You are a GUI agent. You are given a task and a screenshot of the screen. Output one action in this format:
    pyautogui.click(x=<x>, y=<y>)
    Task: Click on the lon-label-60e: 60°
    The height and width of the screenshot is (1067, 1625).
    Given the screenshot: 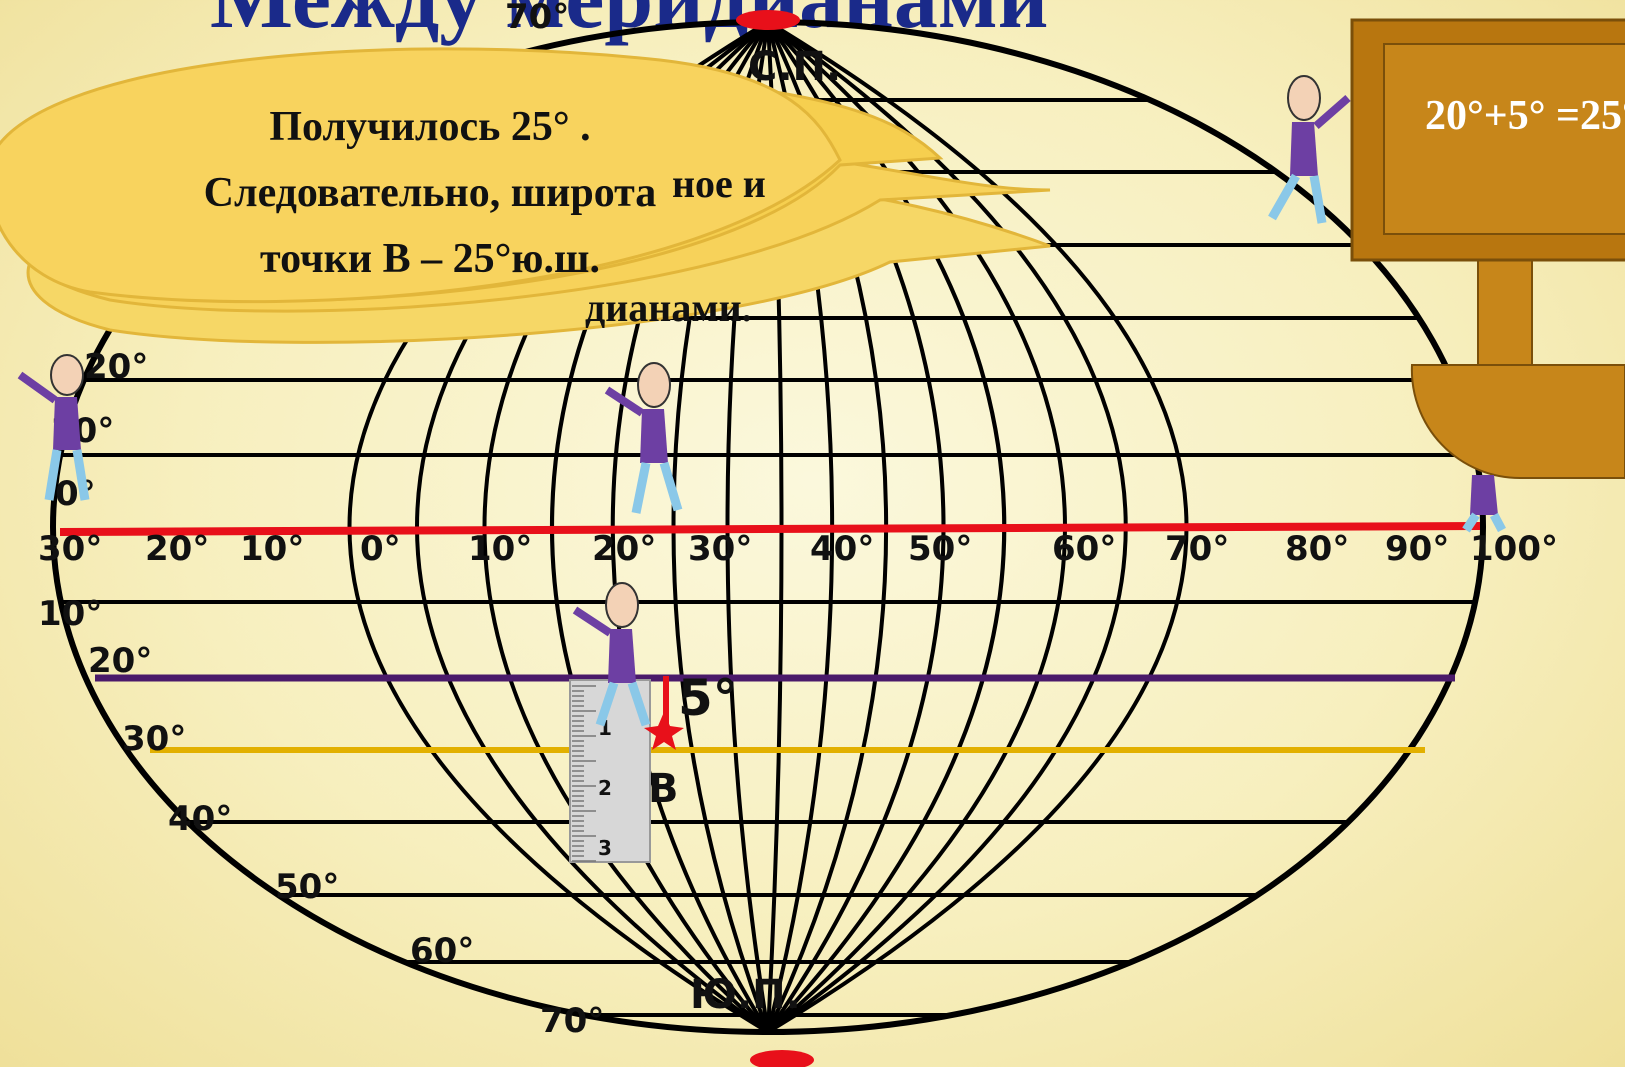 What is the action you would take?
    pyautogui.click(x=1084, y=549)
    